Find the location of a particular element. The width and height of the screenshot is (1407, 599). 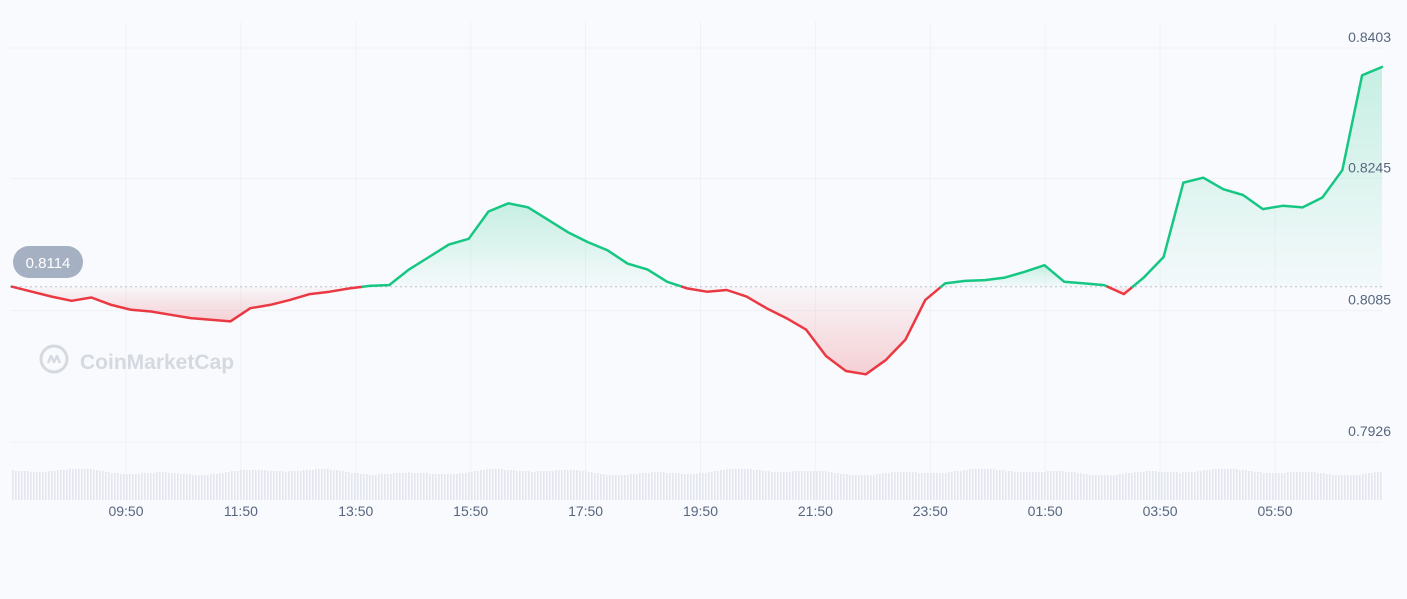

y-tick-label: 0.7926 is located at coordinates (1369, 431).